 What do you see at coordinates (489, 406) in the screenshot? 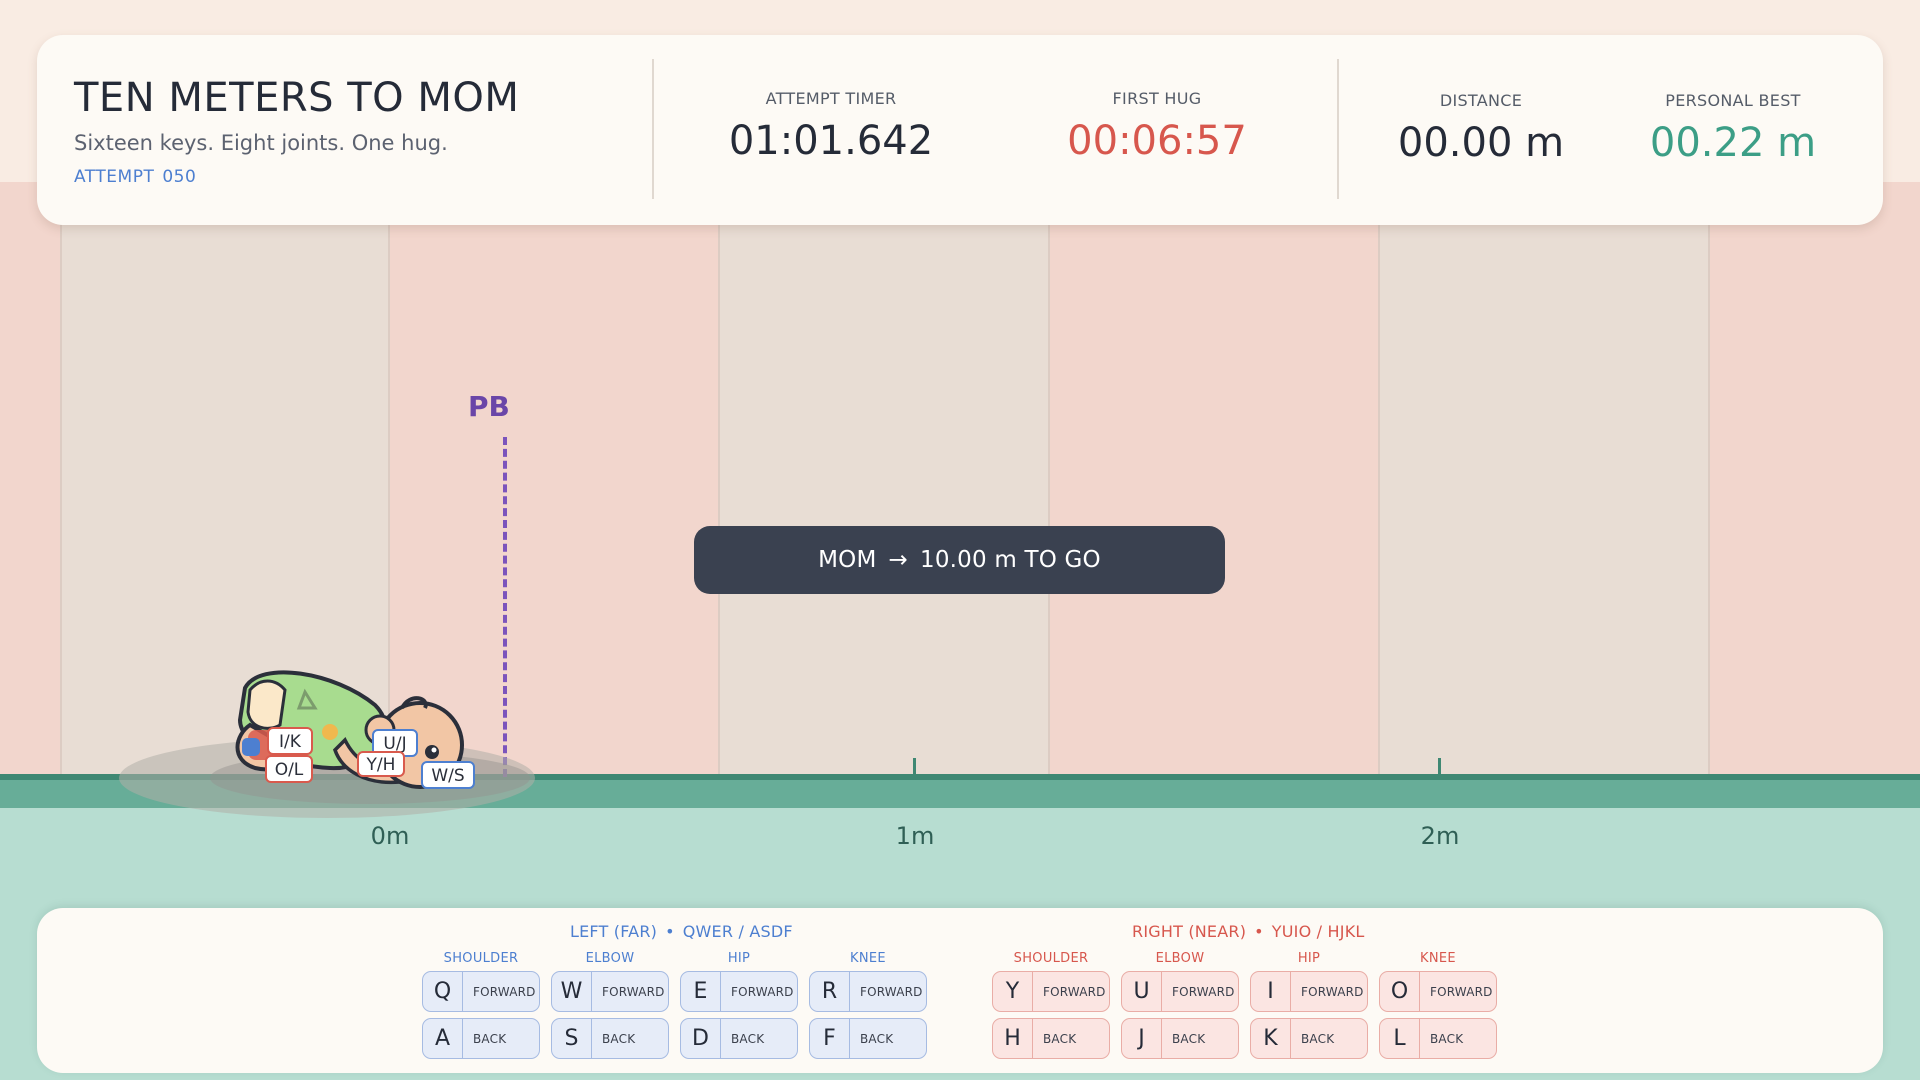
I see `personal-best-marker-label: PB` at bounding box center [489, 406].